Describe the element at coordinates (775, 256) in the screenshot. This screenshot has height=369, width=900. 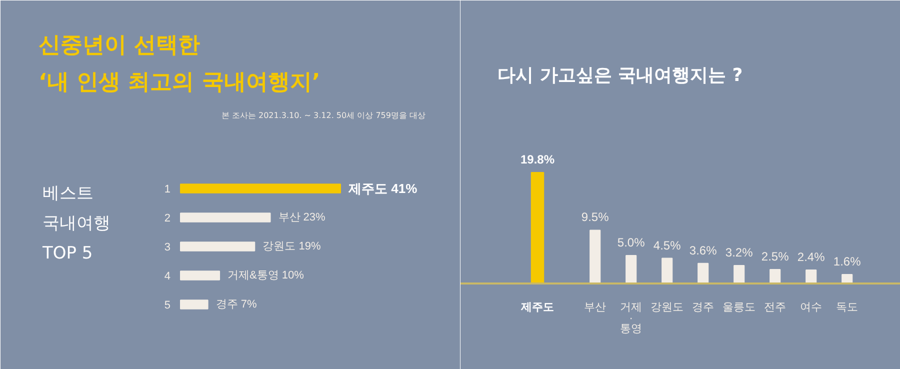
I see `data-label: 2.5%` at that location.